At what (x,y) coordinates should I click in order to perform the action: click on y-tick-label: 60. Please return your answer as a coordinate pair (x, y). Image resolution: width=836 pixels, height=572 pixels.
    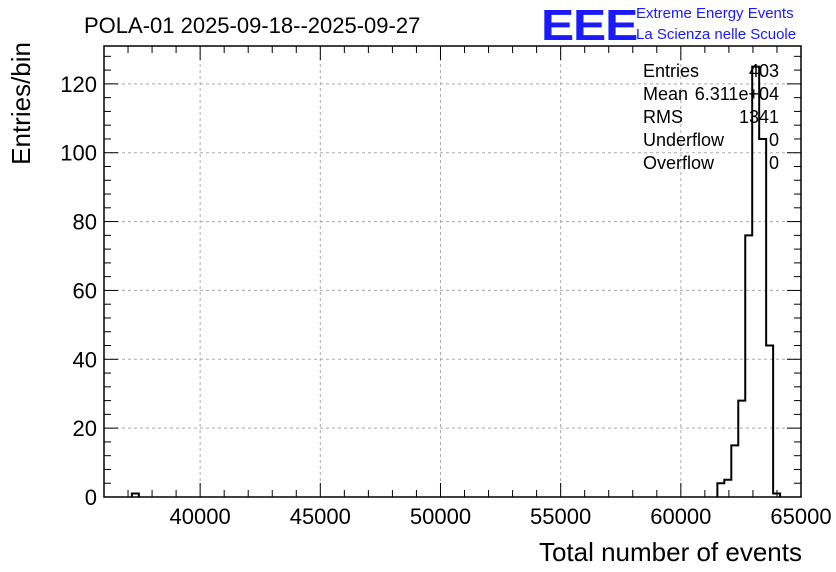
    Looking at the image, I should click on (85, 290).